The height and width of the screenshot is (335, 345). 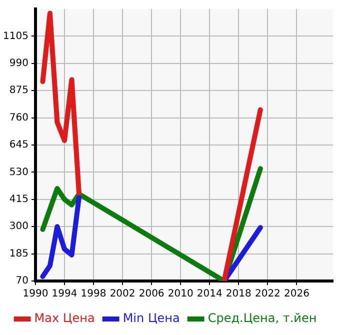 I want to click on legend-label: Max Цена, so click(x=64, y=318).